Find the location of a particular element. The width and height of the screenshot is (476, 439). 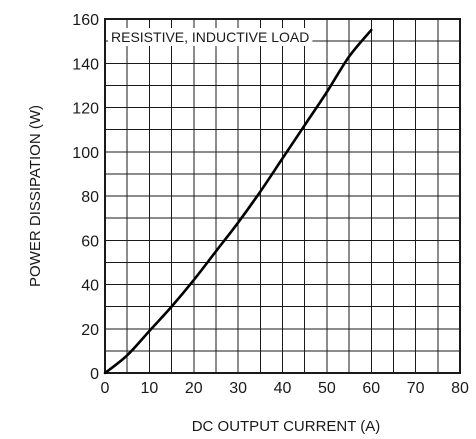

y-tick-label: 120 is located at coordinates (85, 109).